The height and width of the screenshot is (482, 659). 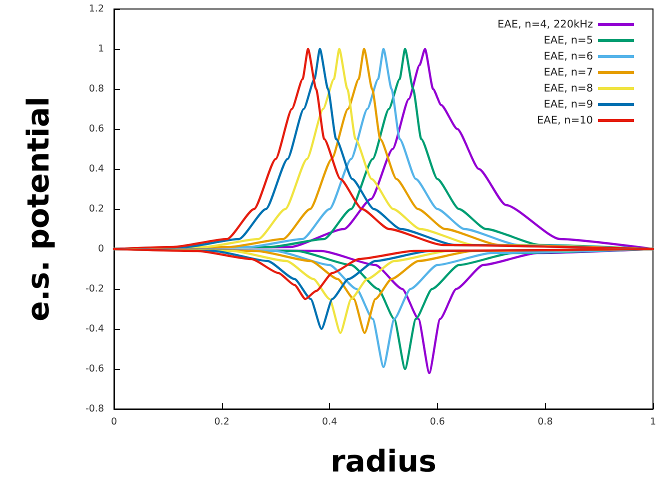 I want to click on y-tick-label: -0.6, so click(x=94, y=369).